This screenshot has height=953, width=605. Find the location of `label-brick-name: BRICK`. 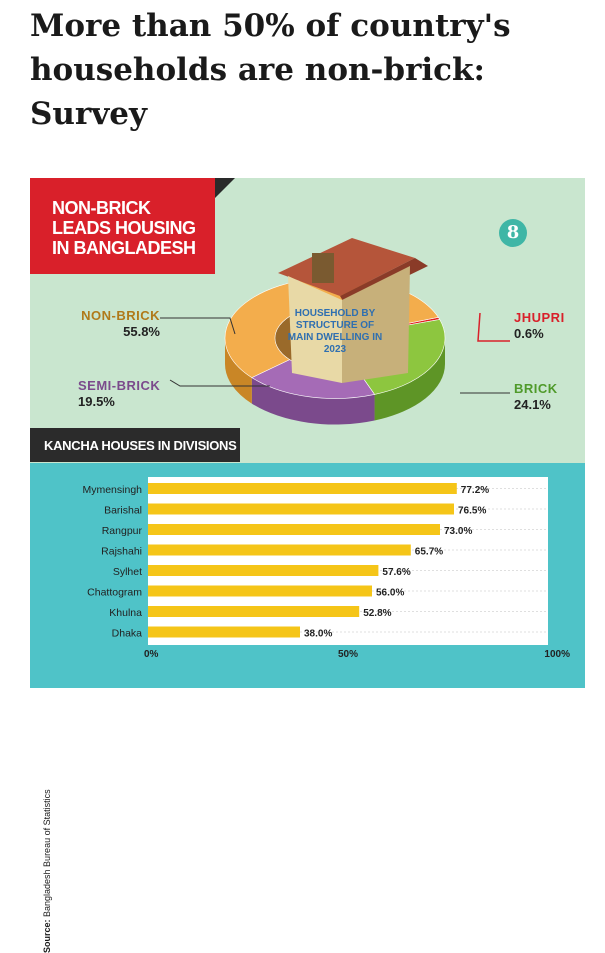

label-brick-name: BRICK is located at coordinates (536, 388).